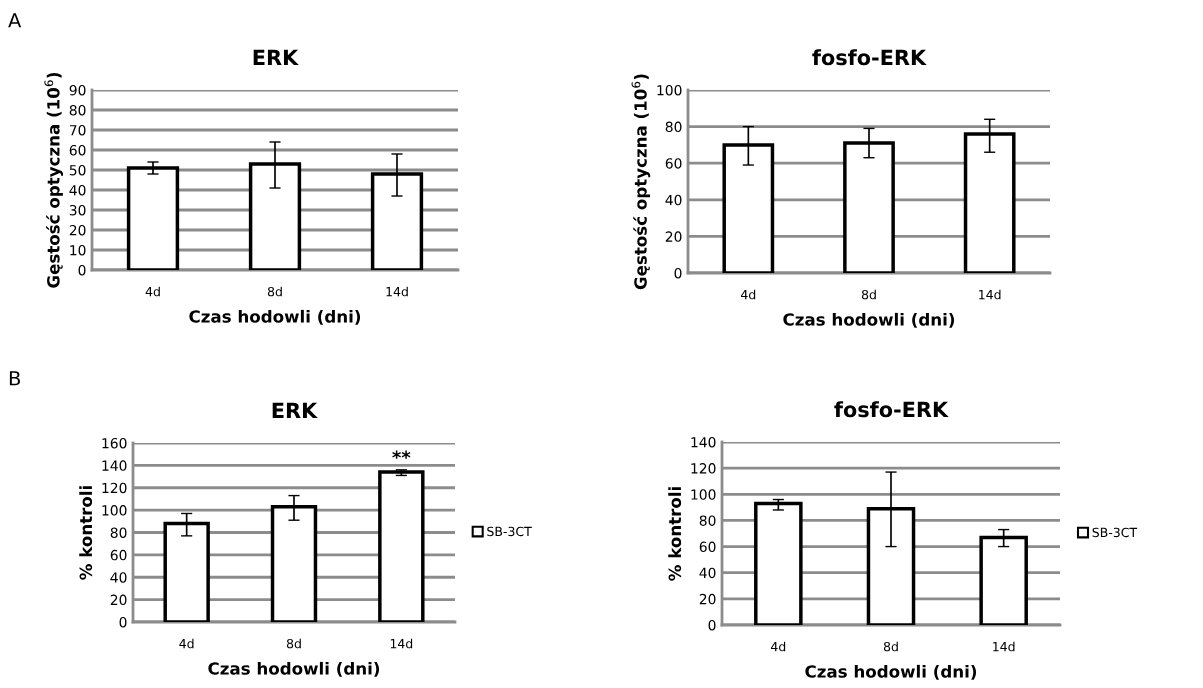  What do you see at coordinates (114, 443) in the screenshot?
I see `y-tick-label: 160` at bounding box center [114, 443].